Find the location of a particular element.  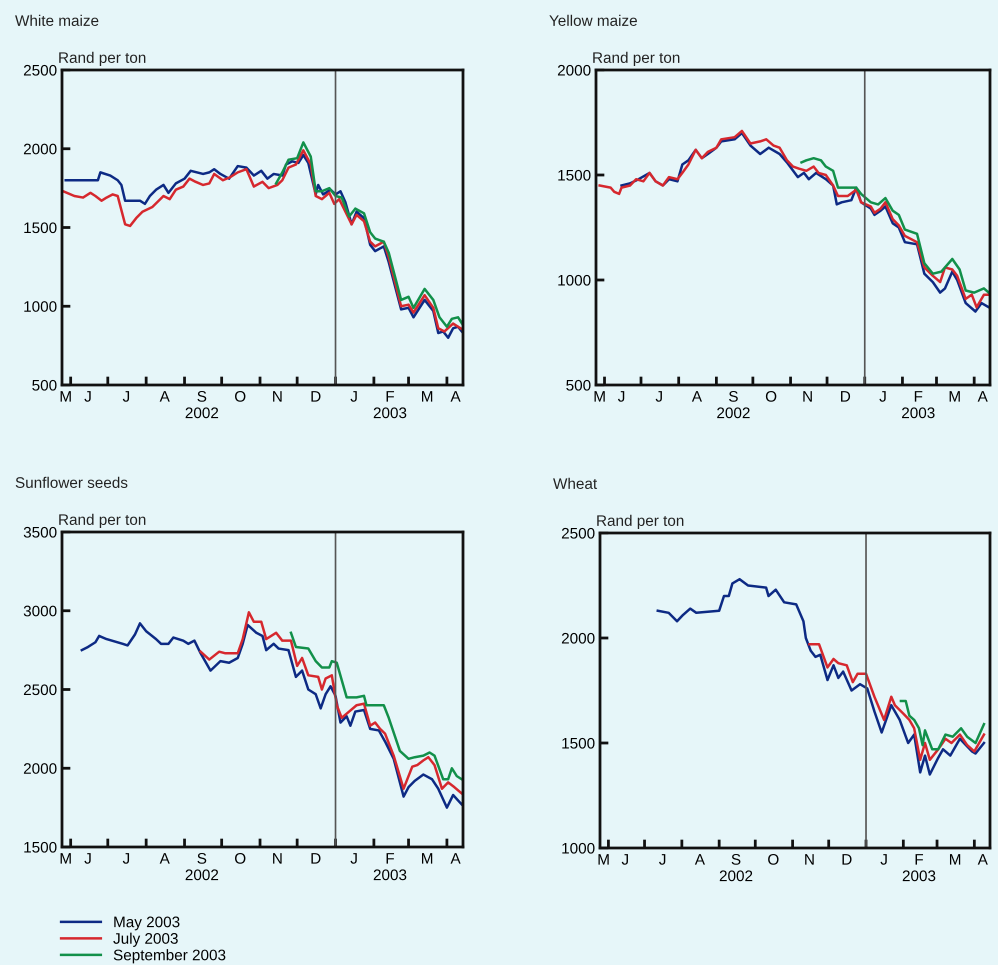

y-tick-label: 3000 is located at coordinates (40, 611).